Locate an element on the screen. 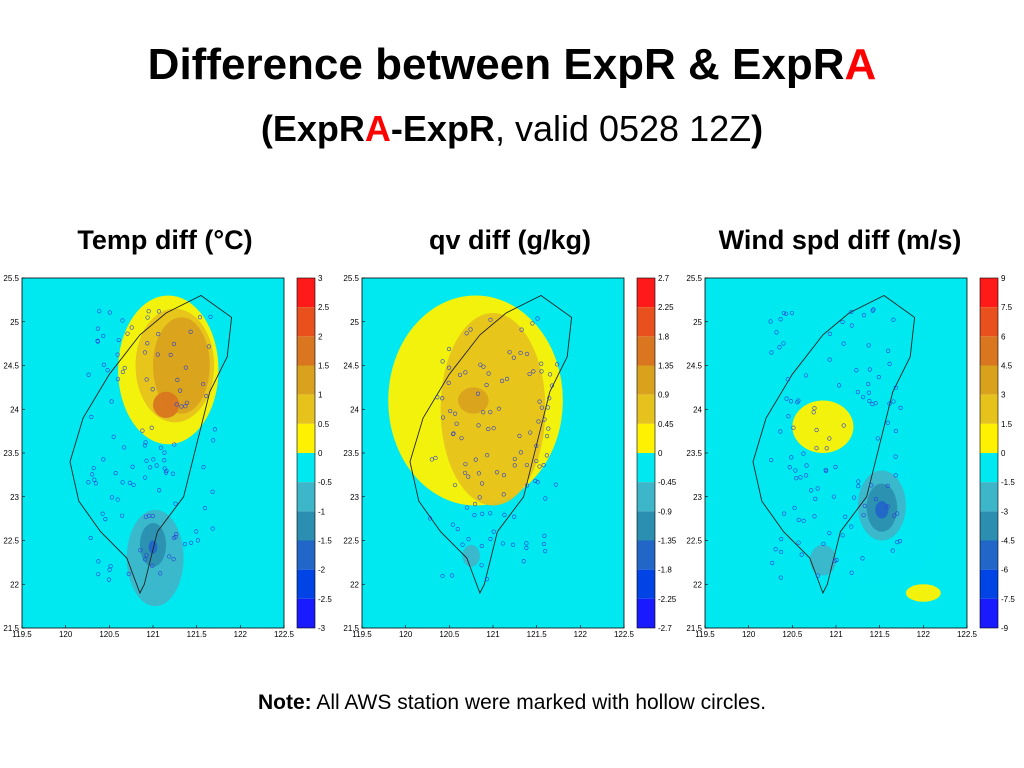 The height and width of the screenshot is (768, 1024). subtitle-close: ) is located at coordinates (757, 128).